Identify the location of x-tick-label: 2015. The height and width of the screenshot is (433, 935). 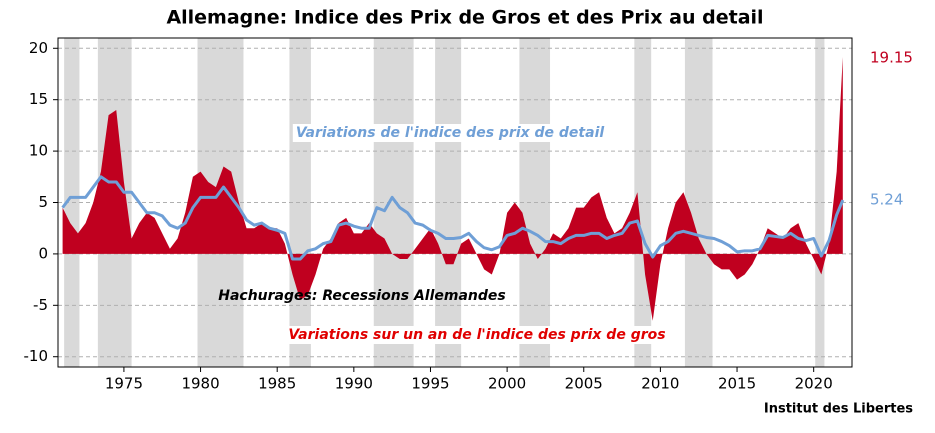
(737, 384).